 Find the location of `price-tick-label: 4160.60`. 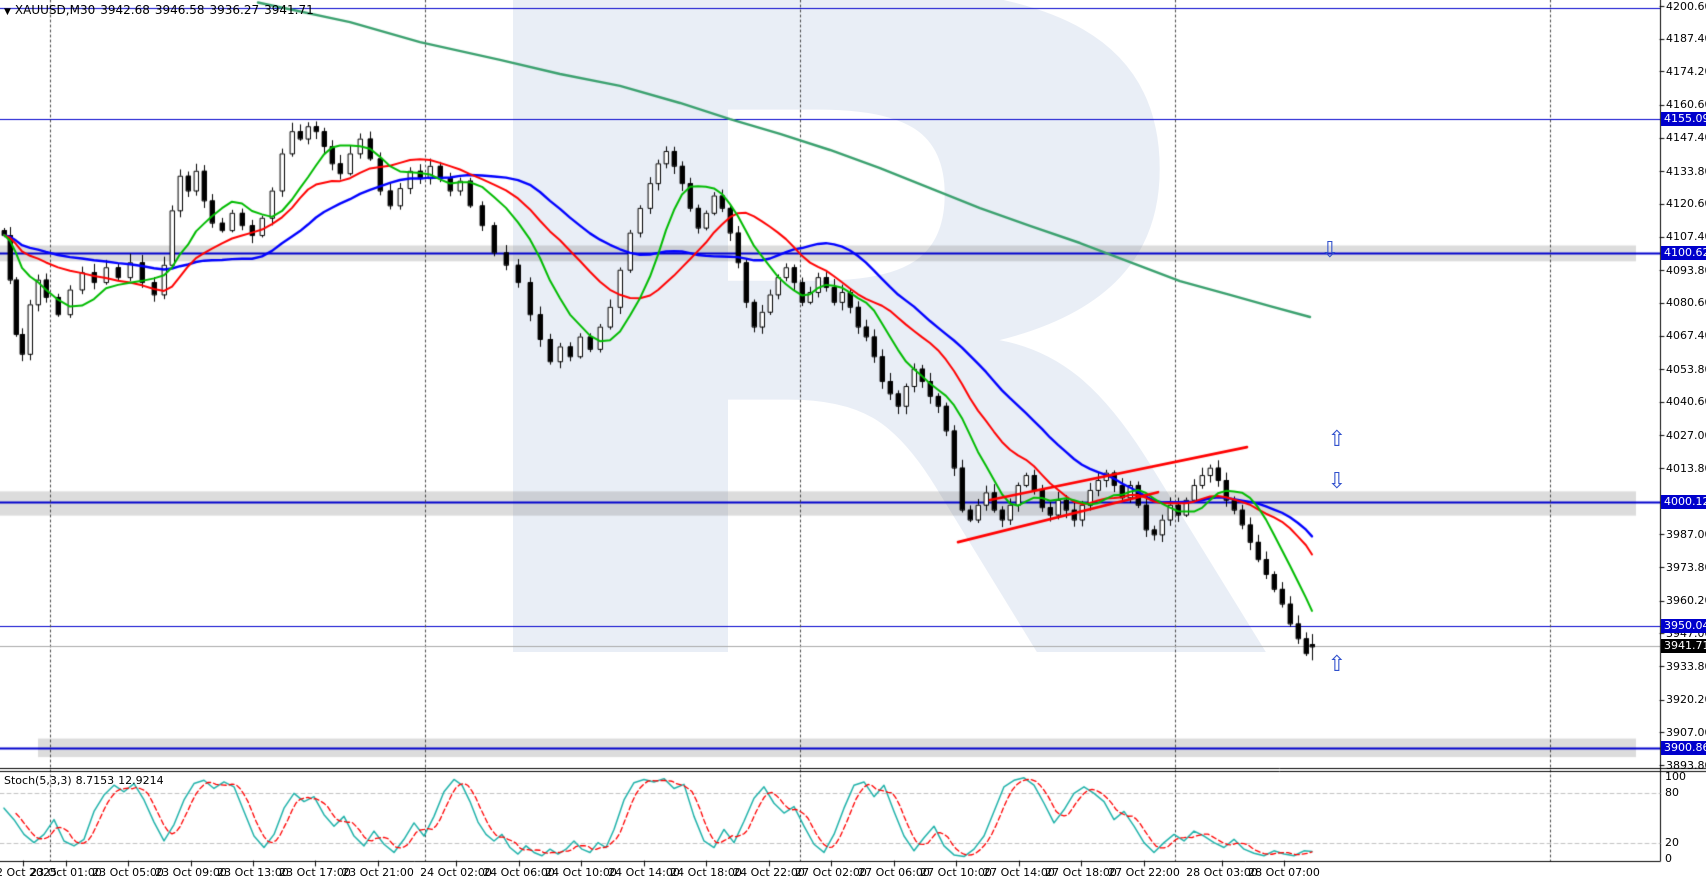

price-tick-label: 4160.60 is located at coordinates (1686, 105).